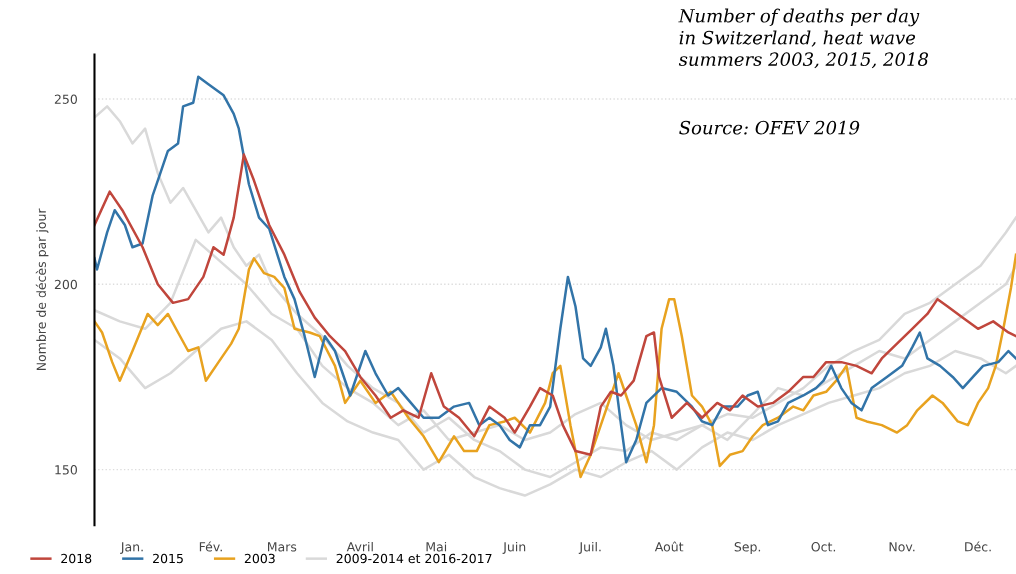  What do you see at coordinates (902, 547) in the screenshot?
I see `x-tick-label: Nov.` at bounding box center [902, 547].